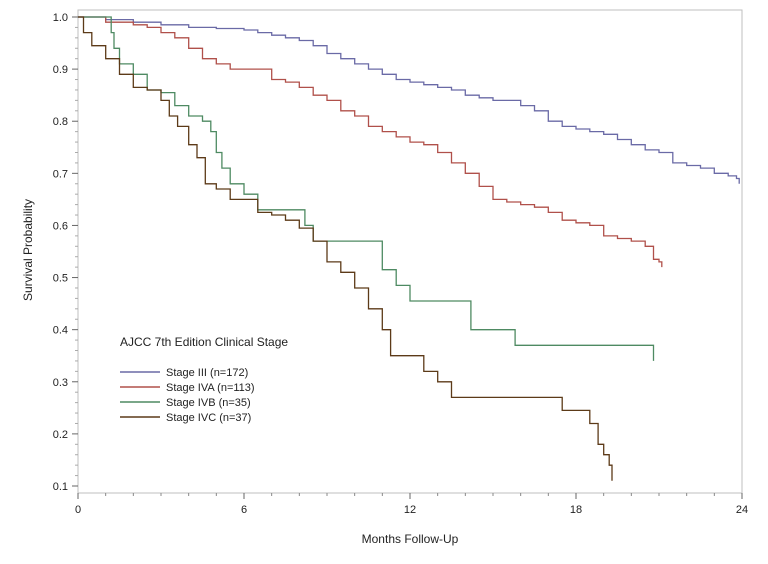 Image resolution: width=768 pixels, height=564 pixels. I want to click on legend-label-4: Stage IVC (n=37), so click(208, 418).